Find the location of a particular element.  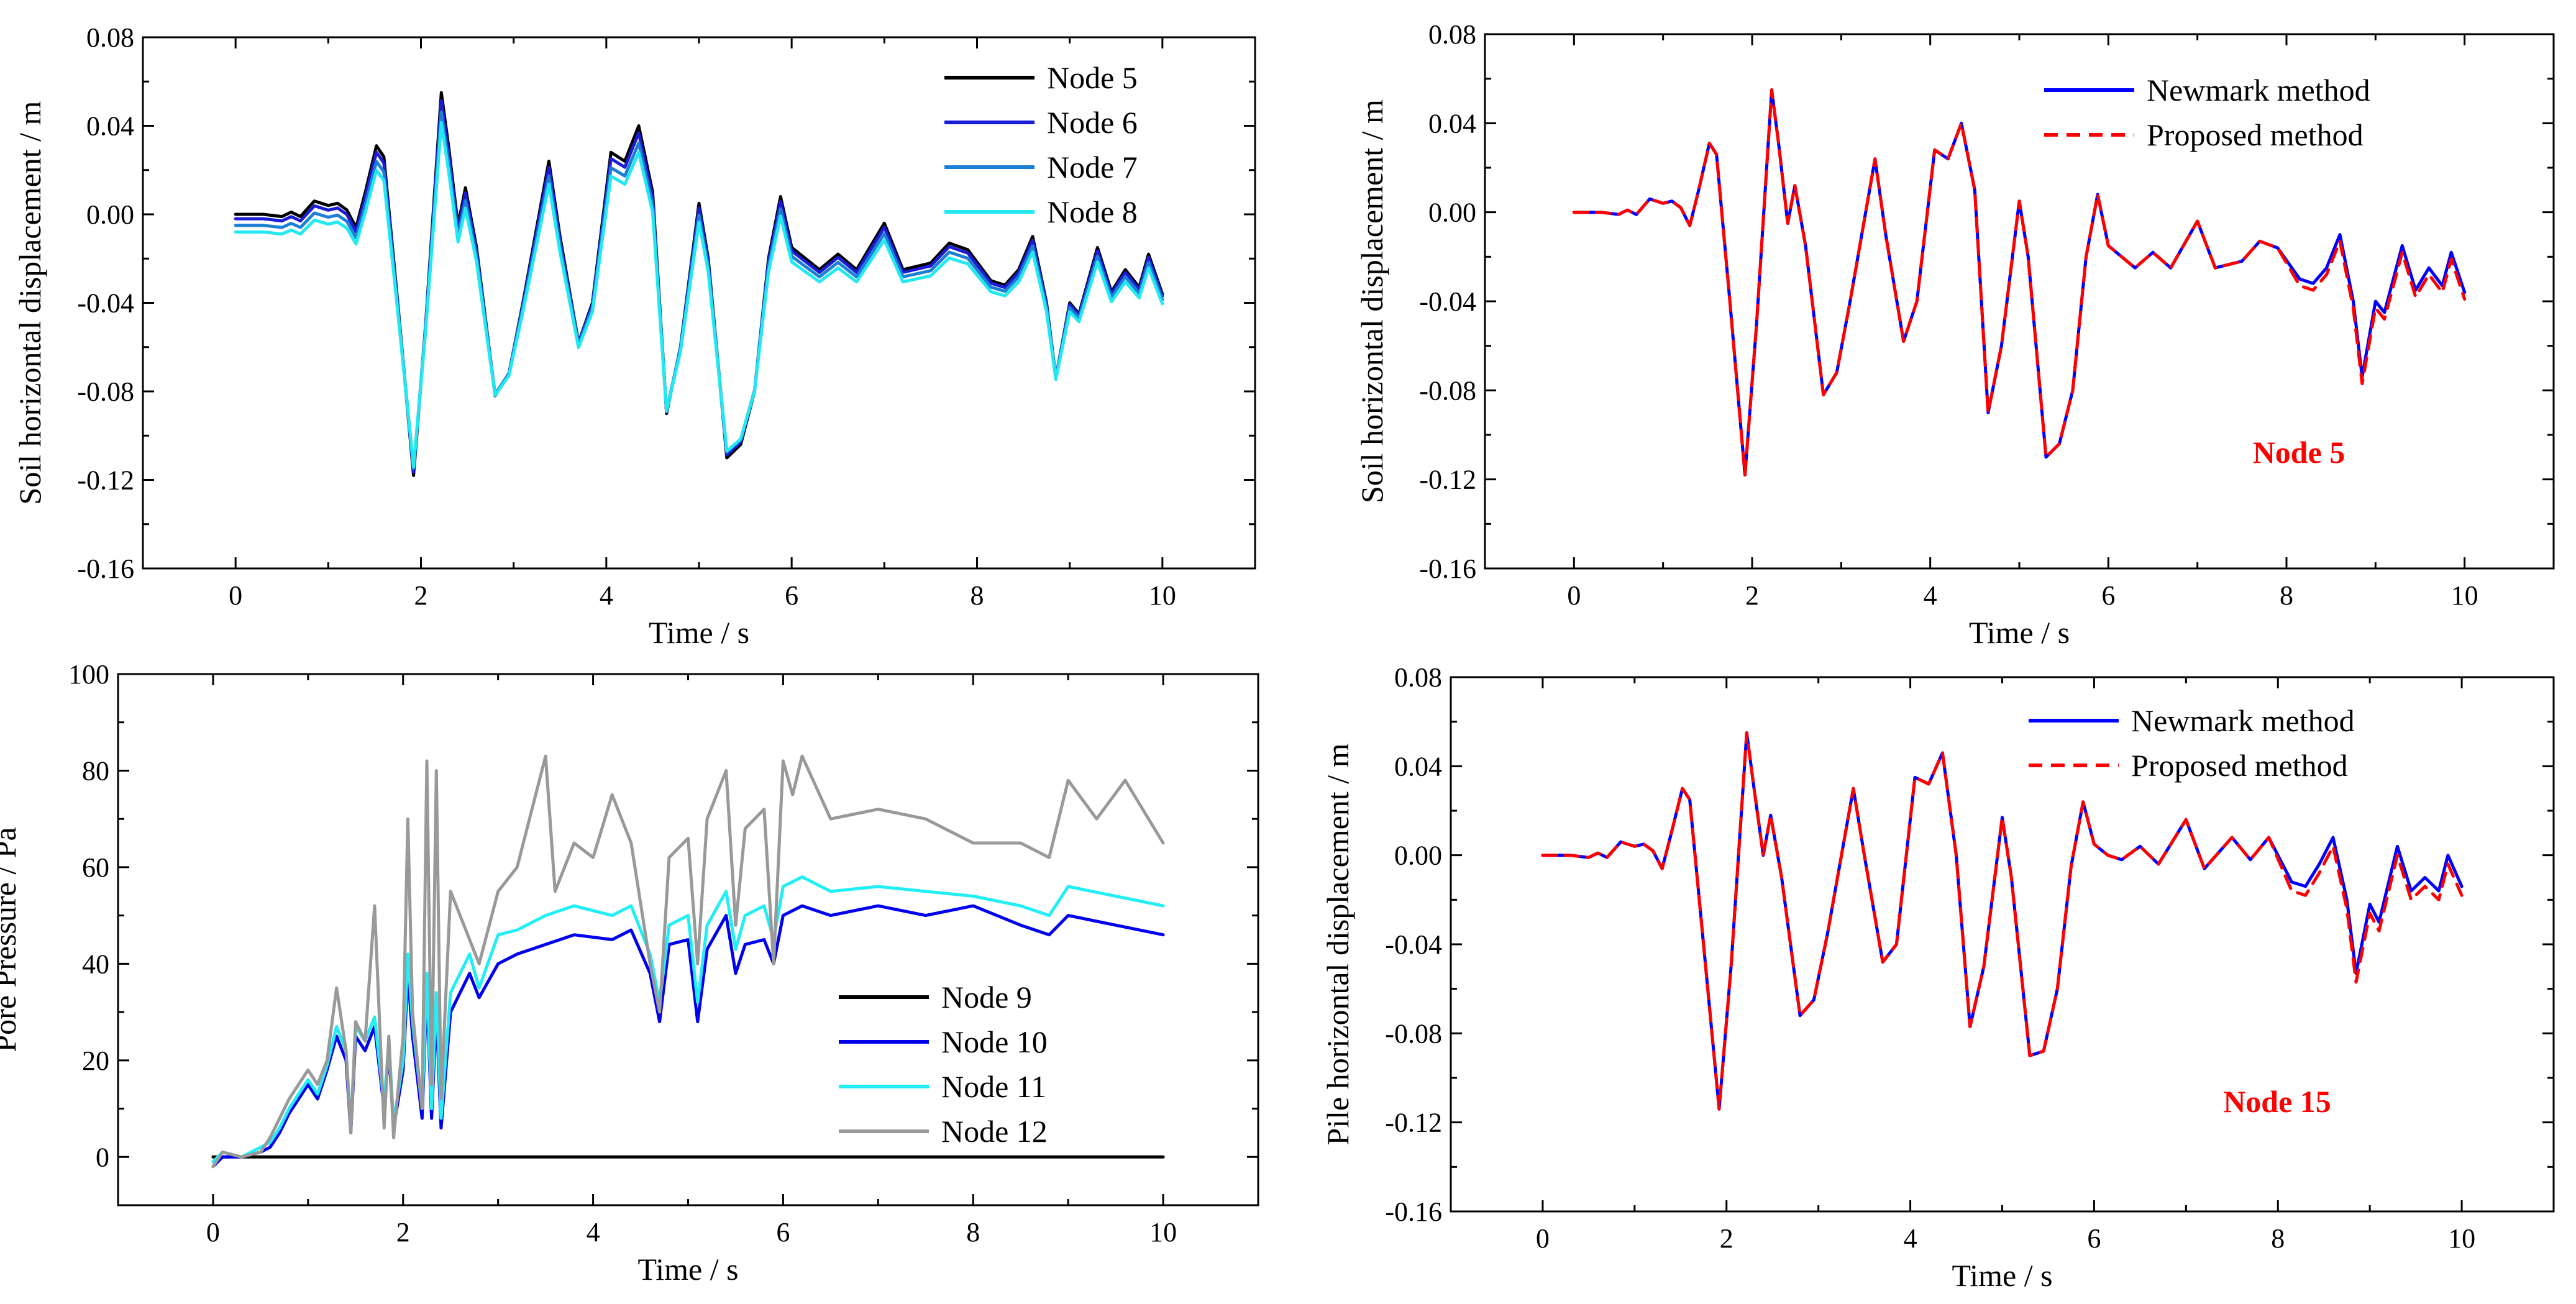

legend-label: Node 7 is located at coordinates (1092, 167).